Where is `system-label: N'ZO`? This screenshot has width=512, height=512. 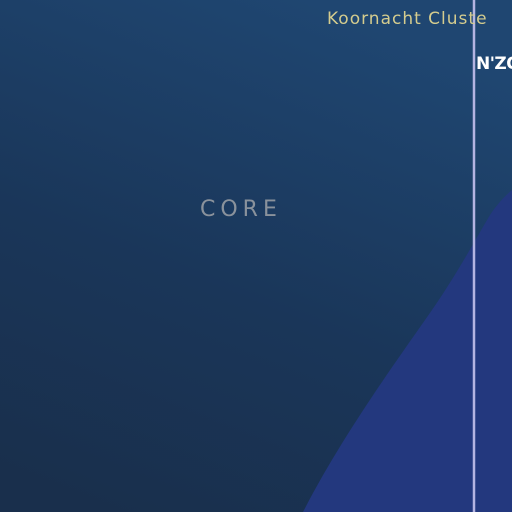 system-label: N'ZO is located at coordinates (494, 64).